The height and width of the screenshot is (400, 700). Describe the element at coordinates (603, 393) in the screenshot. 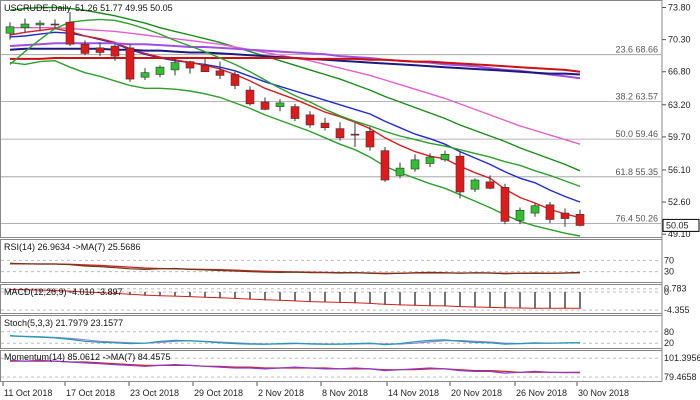

I see `date-tick-label: 30 Nov 2018` at that location.